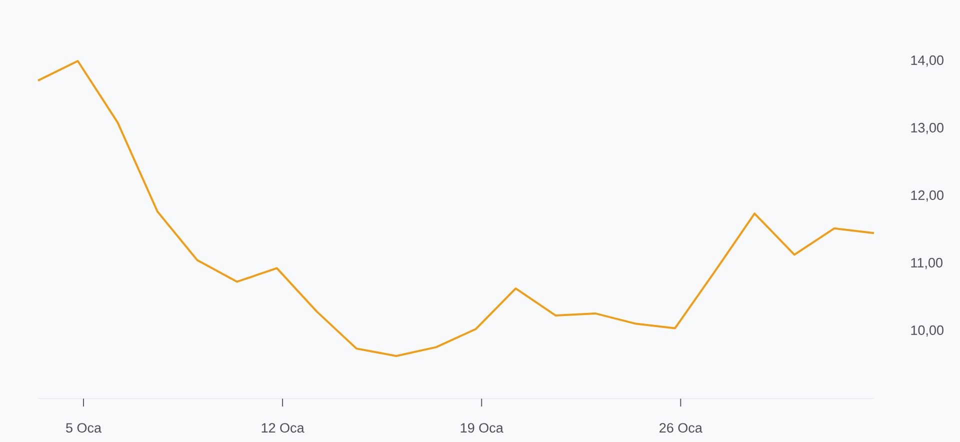 The height and width of the screenshot is (442, 960). Describe the element at coordinates (482, 428) in the screenshot. I see `x-tick-label: 19 Oca` at that location.